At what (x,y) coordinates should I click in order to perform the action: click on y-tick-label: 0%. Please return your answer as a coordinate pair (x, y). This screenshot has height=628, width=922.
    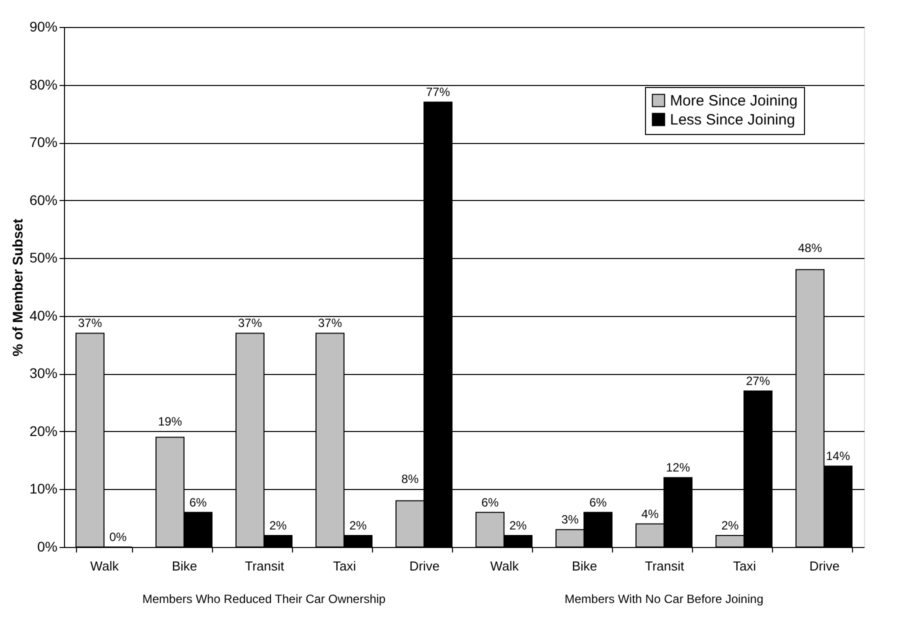
    Looking at the image, I should click on (47, 546).